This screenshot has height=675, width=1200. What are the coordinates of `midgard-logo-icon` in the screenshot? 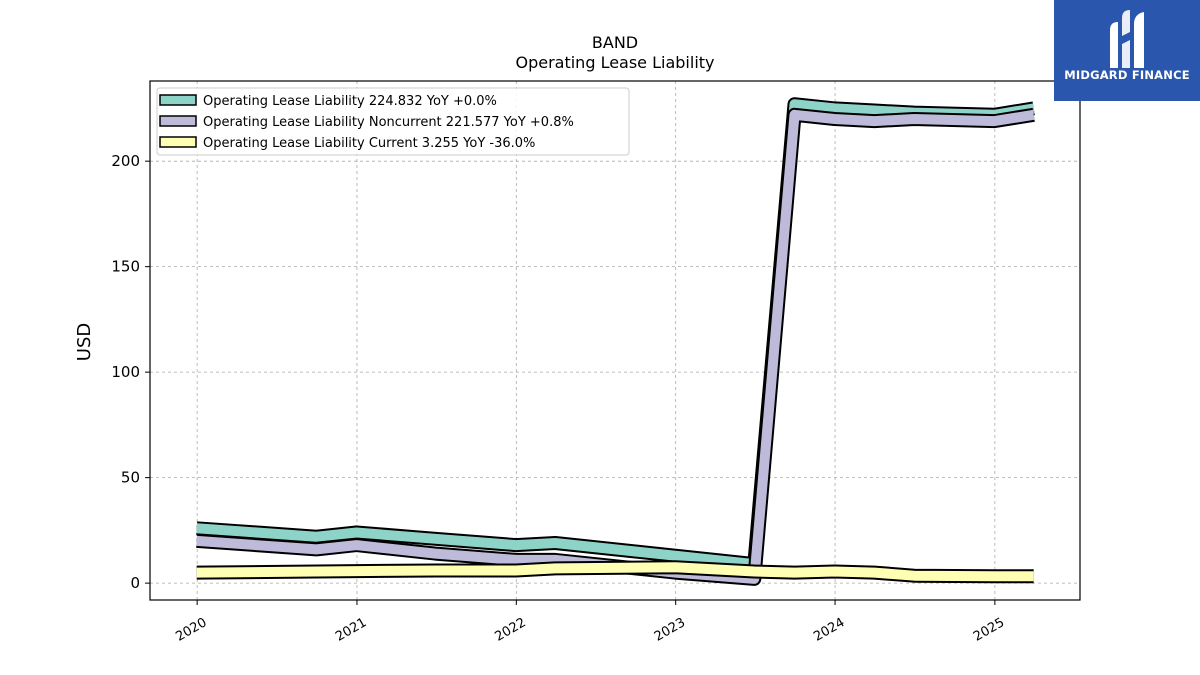 It's located at (1127, 39).